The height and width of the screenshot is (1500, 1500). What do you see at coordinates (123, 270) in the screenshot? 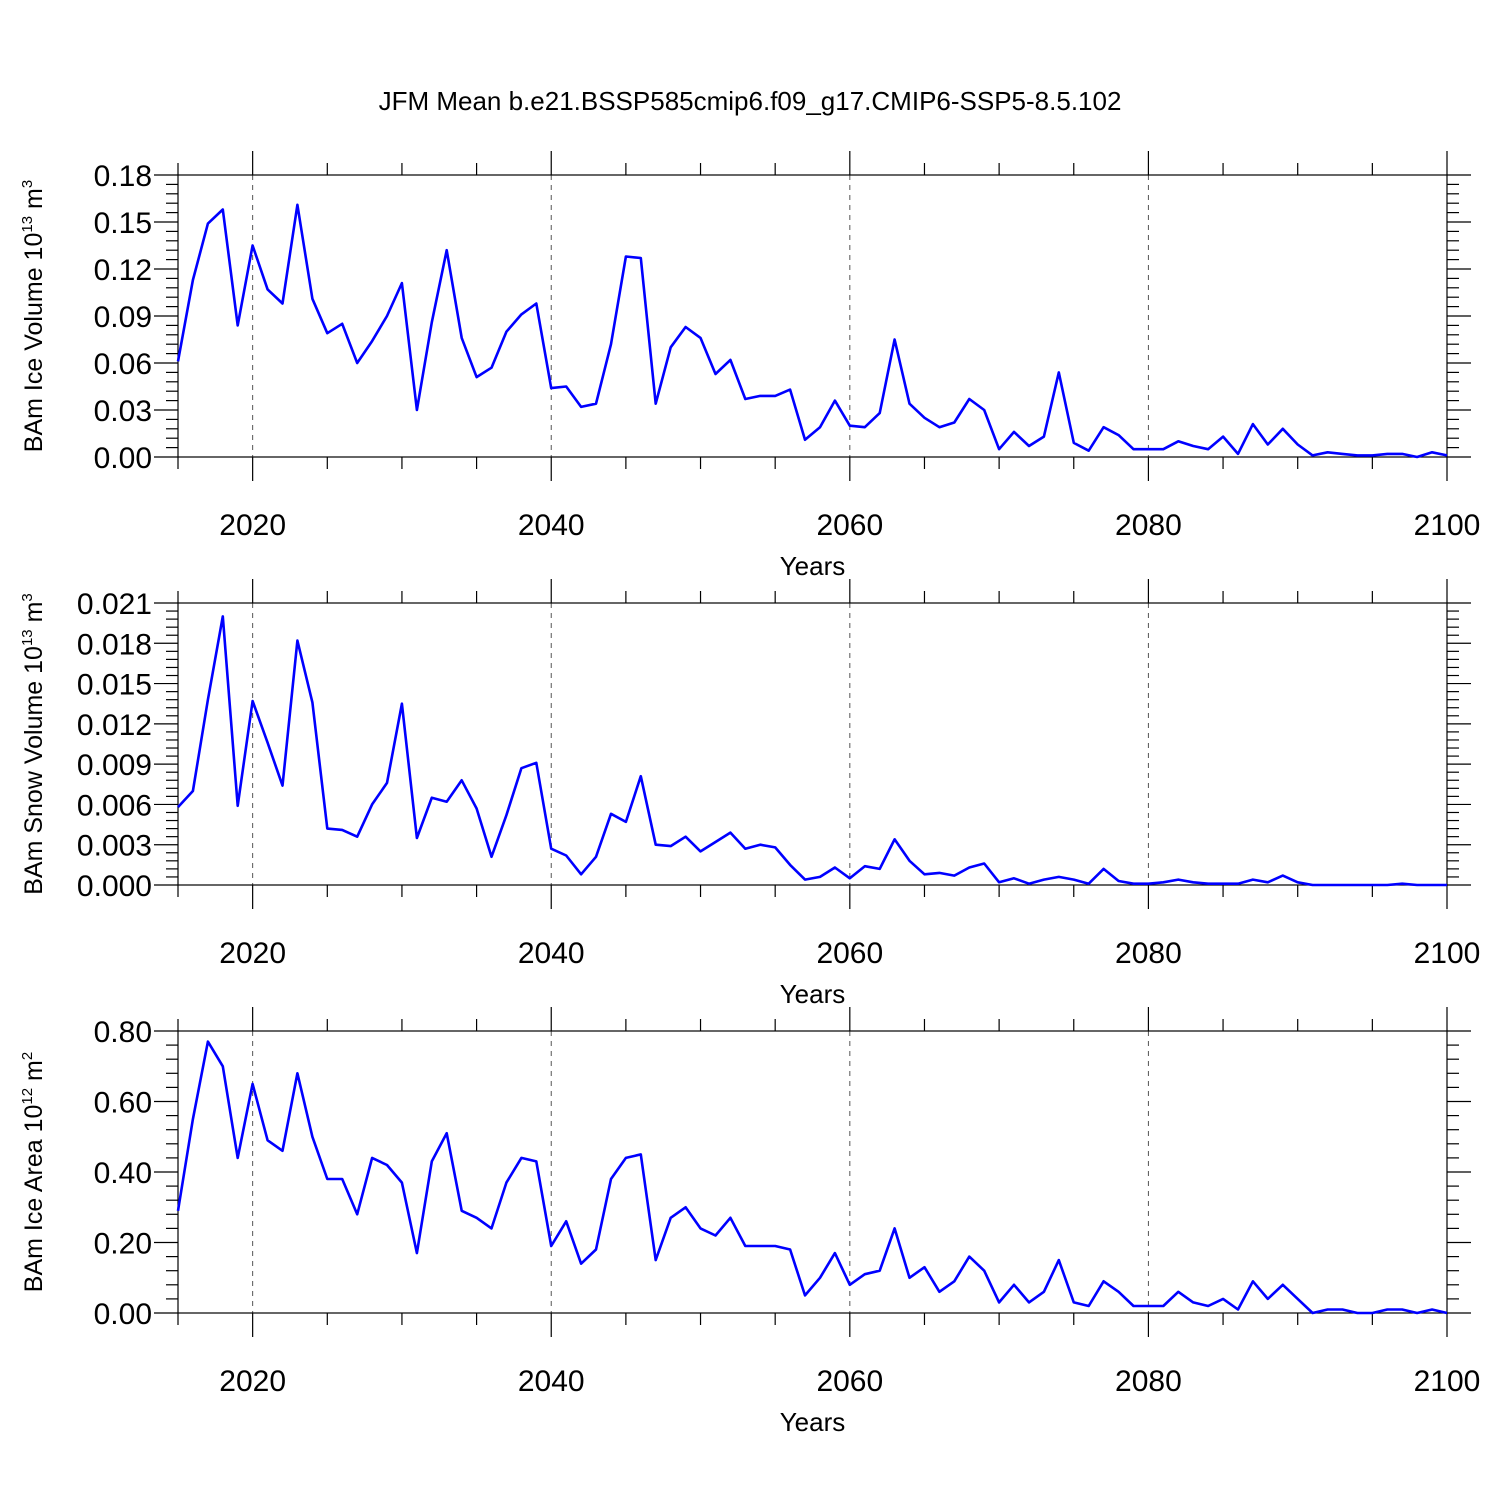
I see `y-tick-label: 0.12` at bounding box center [123, 270].